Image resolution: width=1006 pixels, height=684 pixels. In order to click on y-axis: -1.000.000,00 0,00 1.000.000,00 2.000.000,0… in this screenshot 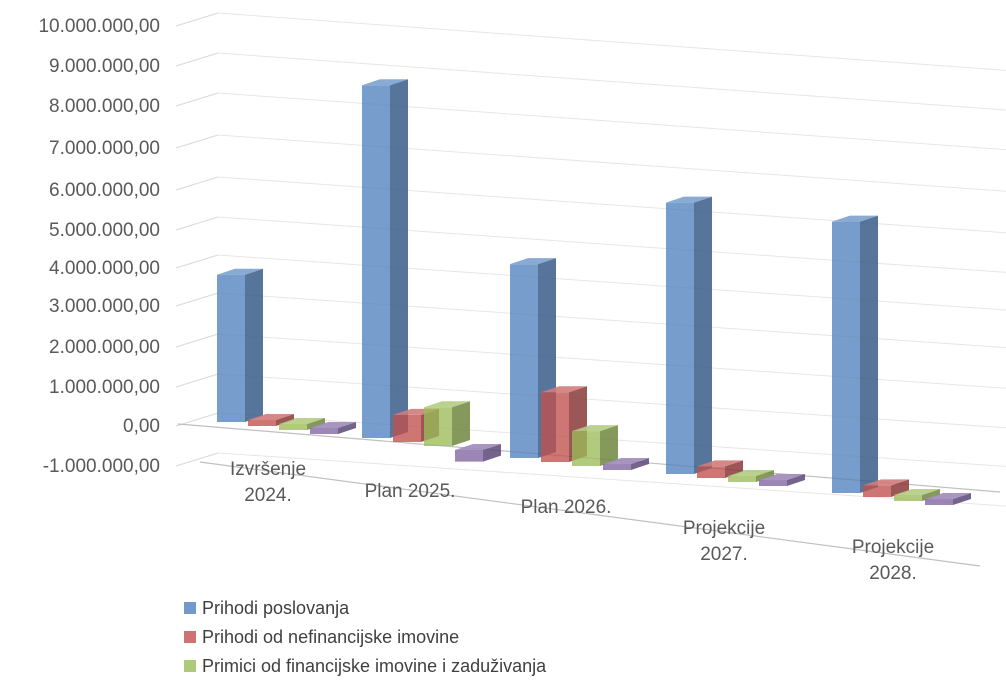, I will do `click(99, 246)`.